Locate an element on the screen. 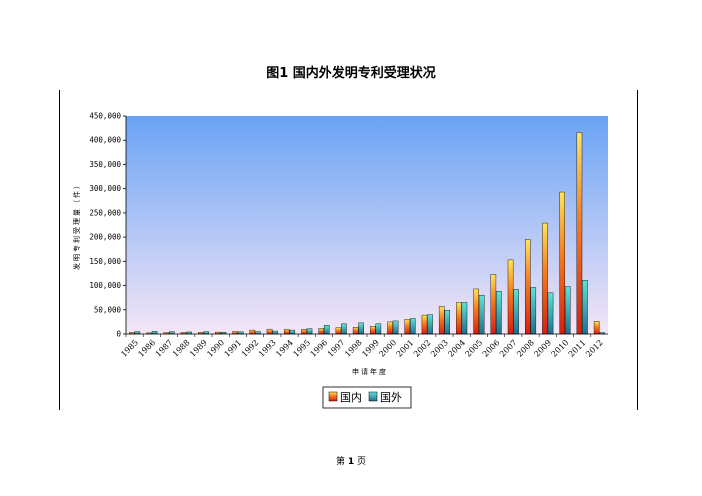  y-tick-label: 250,000 is located at coordinates (105, 212).